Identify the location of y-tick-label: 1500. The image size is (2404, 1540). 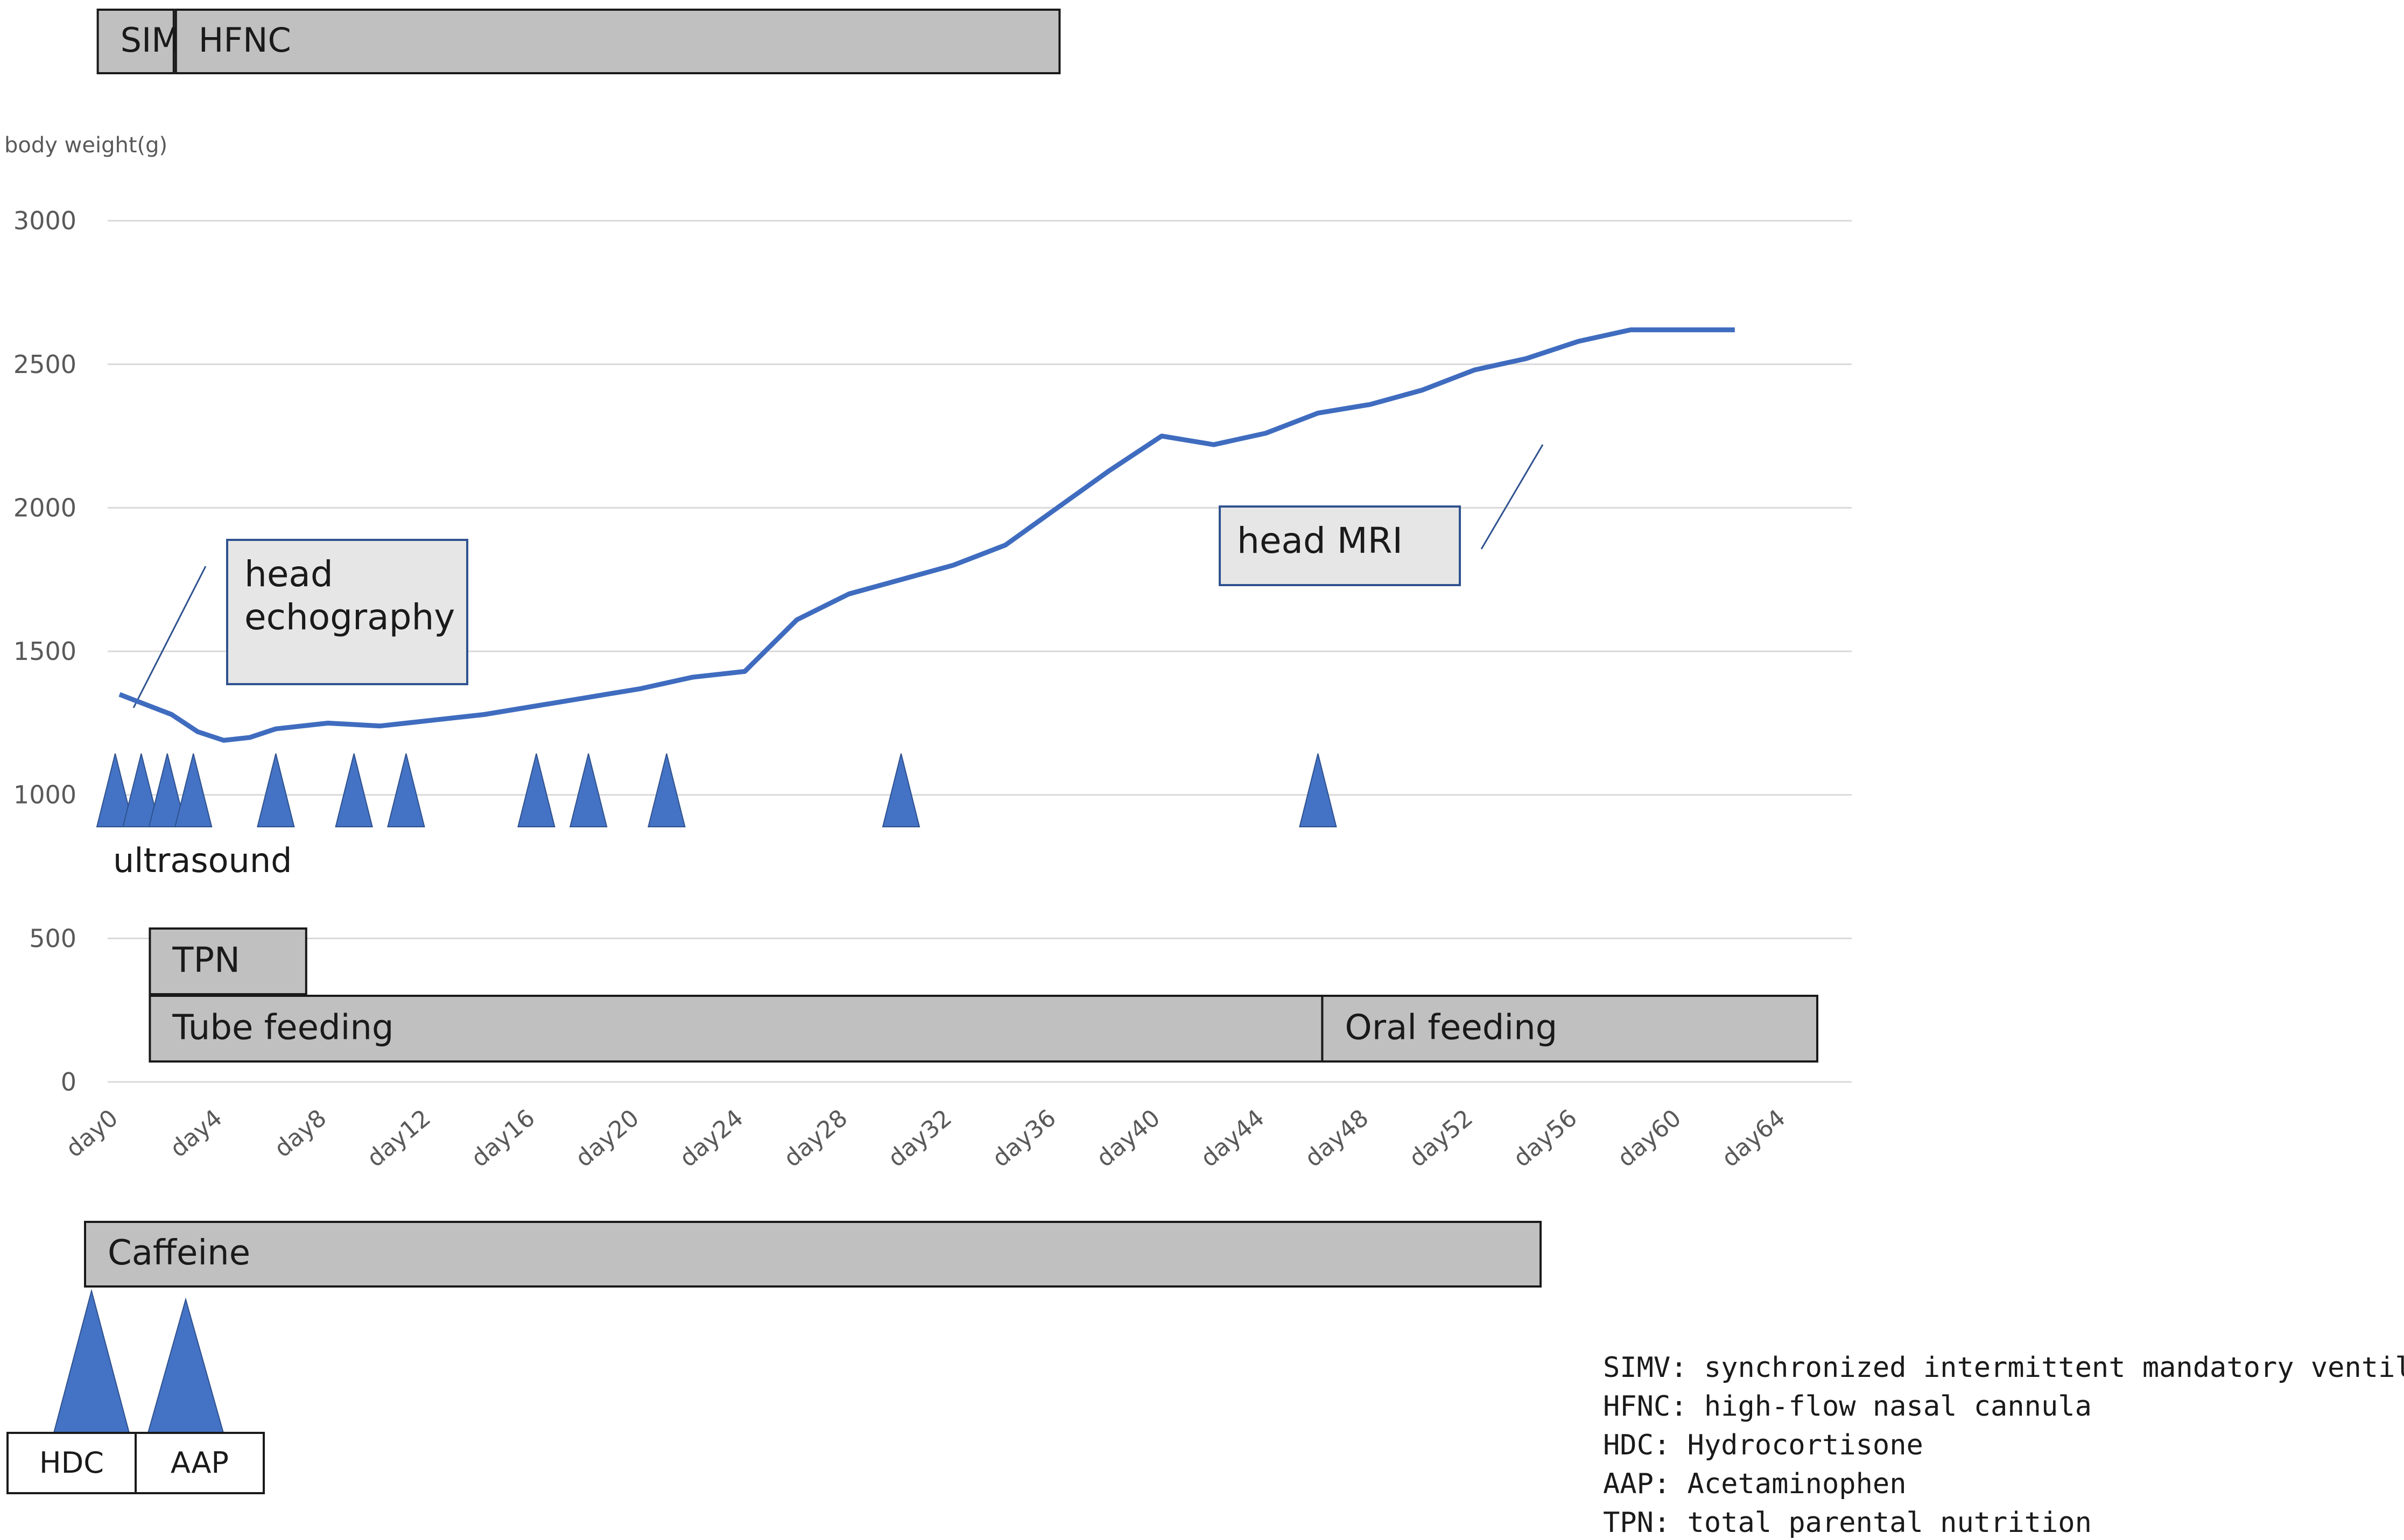
(44, 651).